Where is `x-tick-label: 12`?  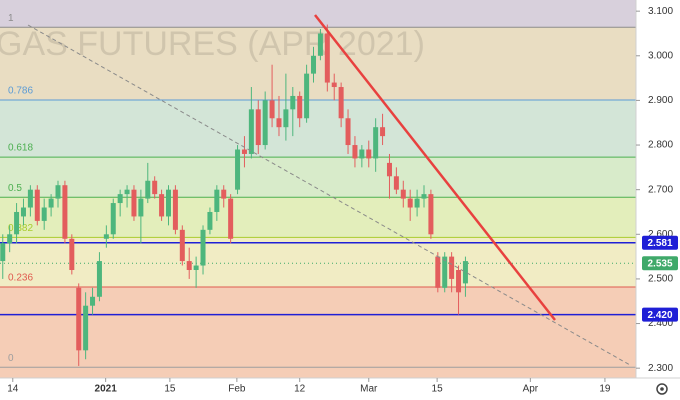 x-tick-label: 12 is located at coordinates (300, 389).